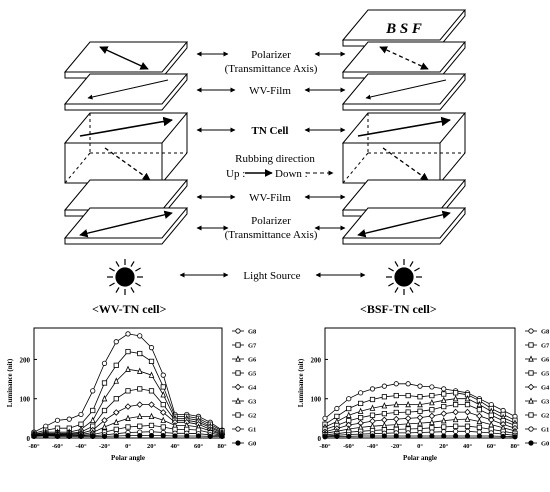  I want to click on left-chart-title: <WV-TN cell>, so click(129, 309).